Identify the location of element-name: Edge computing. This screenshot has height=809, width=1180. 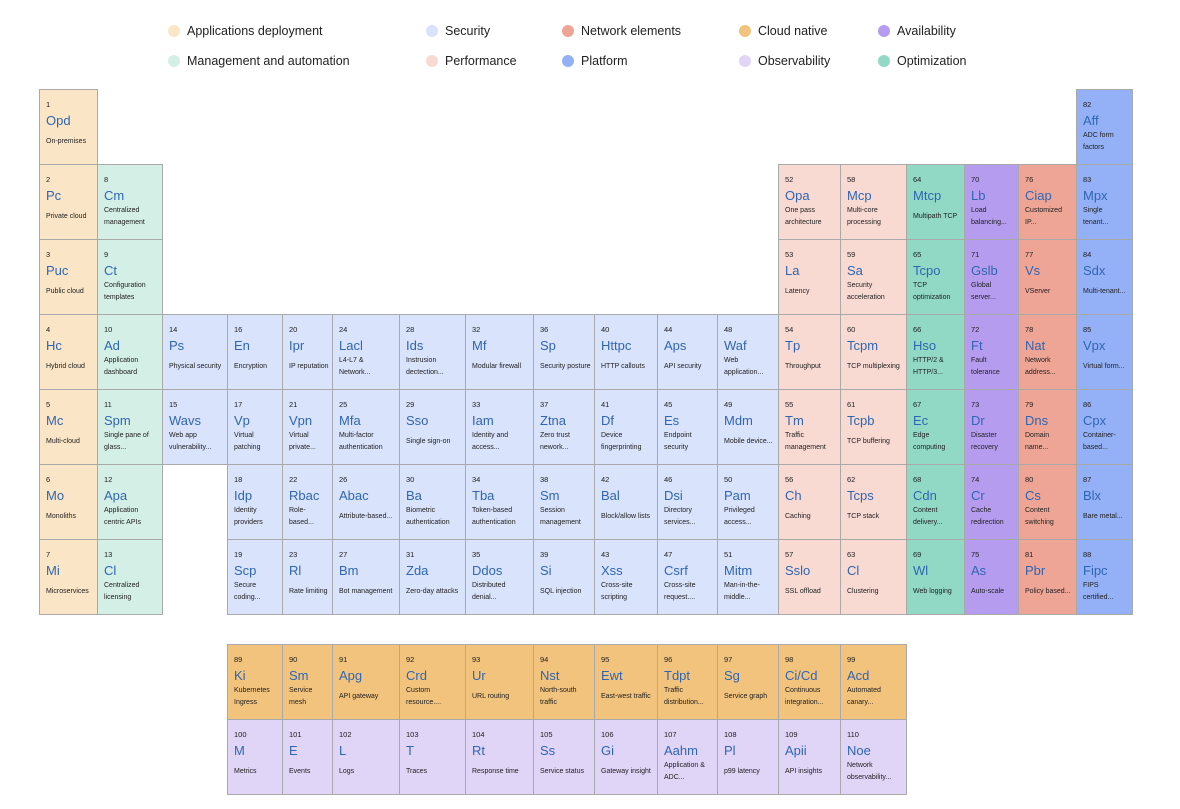
(929, 441).